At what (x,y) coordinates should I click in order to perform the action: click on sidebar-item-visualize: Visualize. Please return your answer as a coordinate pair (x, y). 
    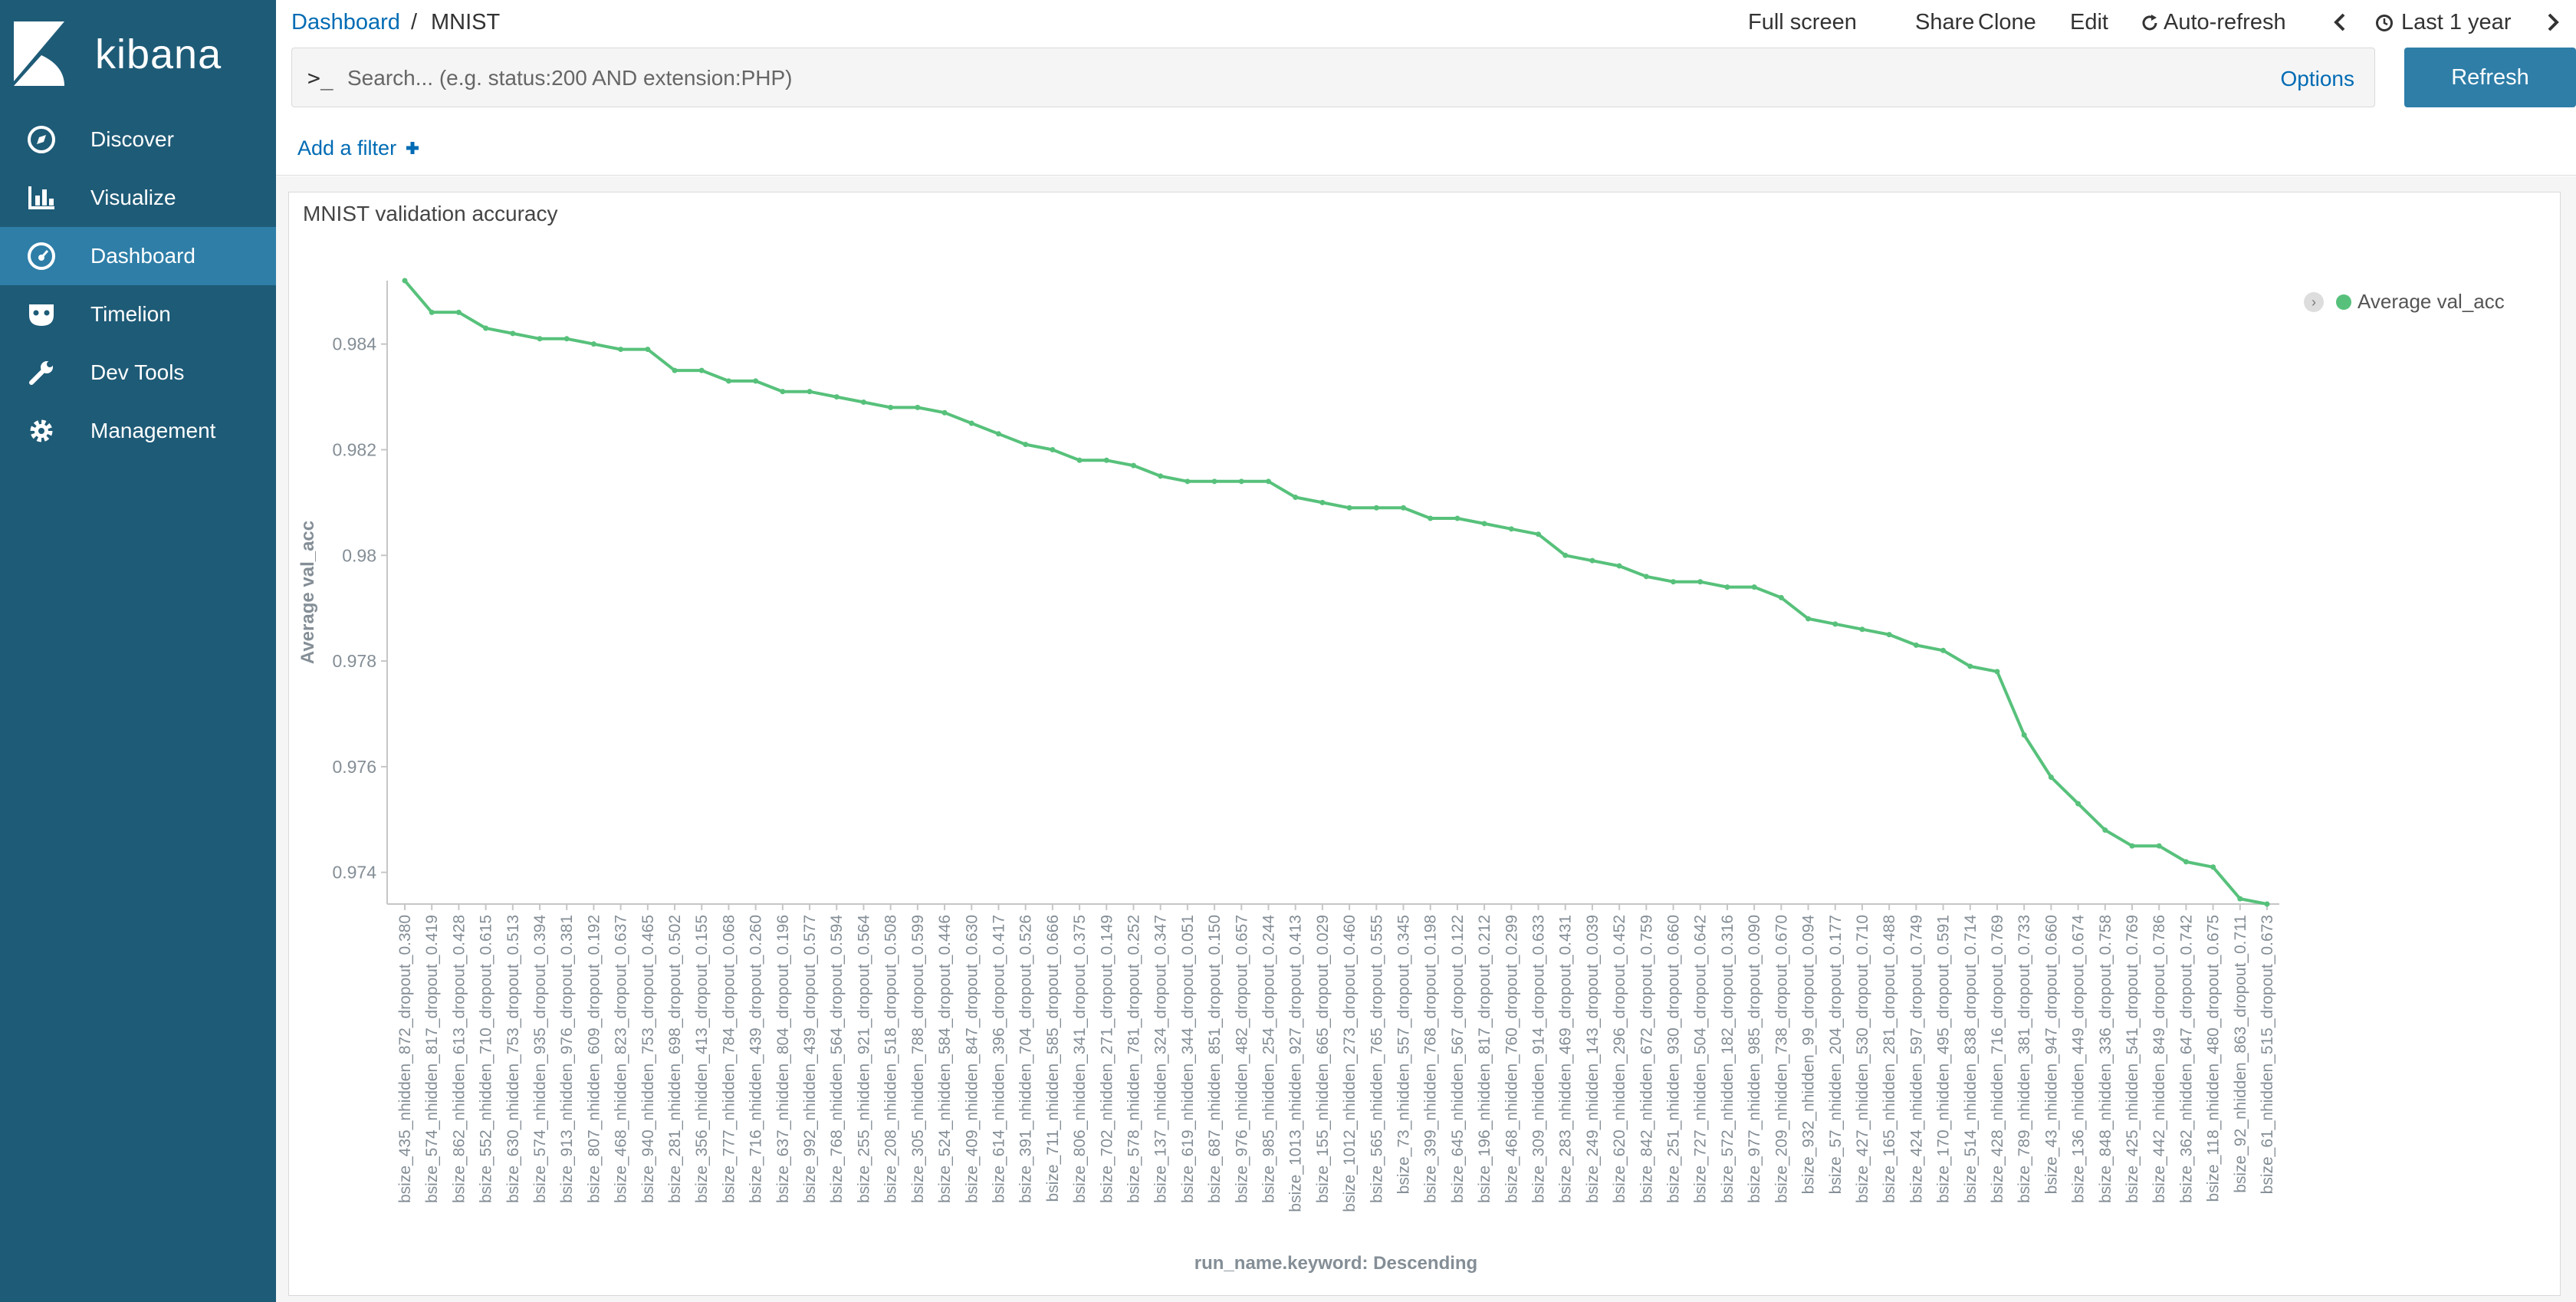
    Looking at the image, I should click on (138, 198).